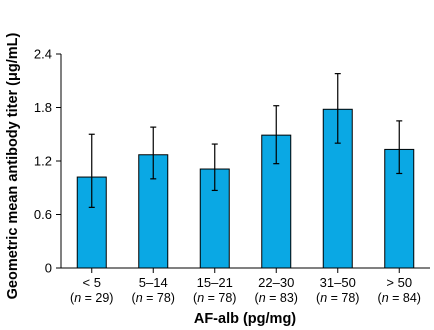 This screenshot has height=330, width=434. Describe the element at coordinates (215, 282) in the screenshot. I see `x-tick-label: 15–21` at that location.